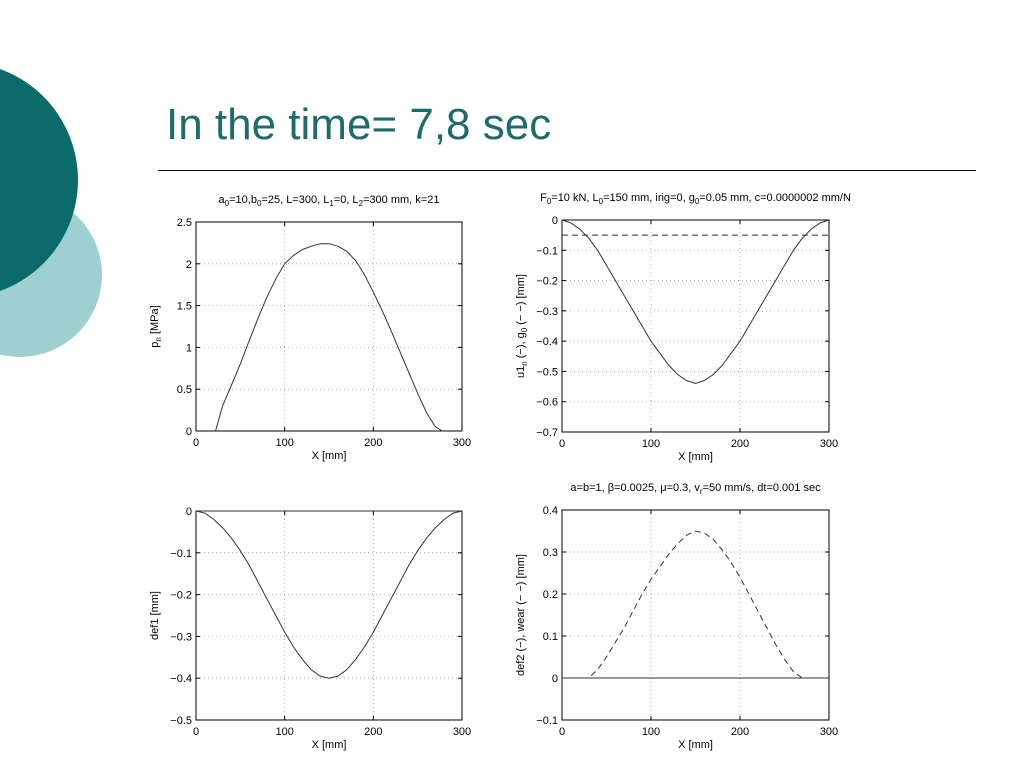  What do you see at coordinates (189, 512) in the screenshot?
I see `p3-ytick-label-0: 0` at bounding box center [189, 512].